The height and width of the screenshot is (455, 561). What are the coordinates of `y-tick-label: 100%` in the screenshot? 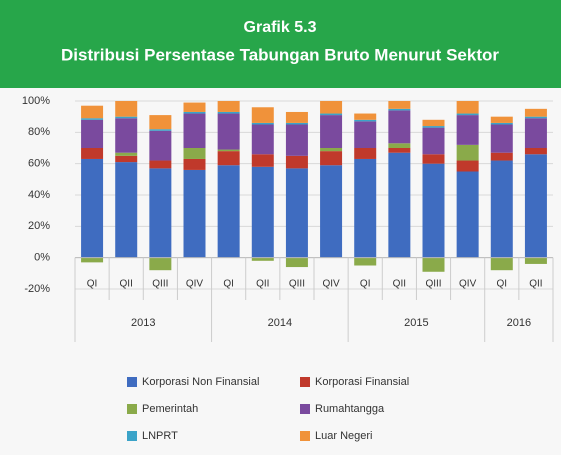 It's located at (36, 101).